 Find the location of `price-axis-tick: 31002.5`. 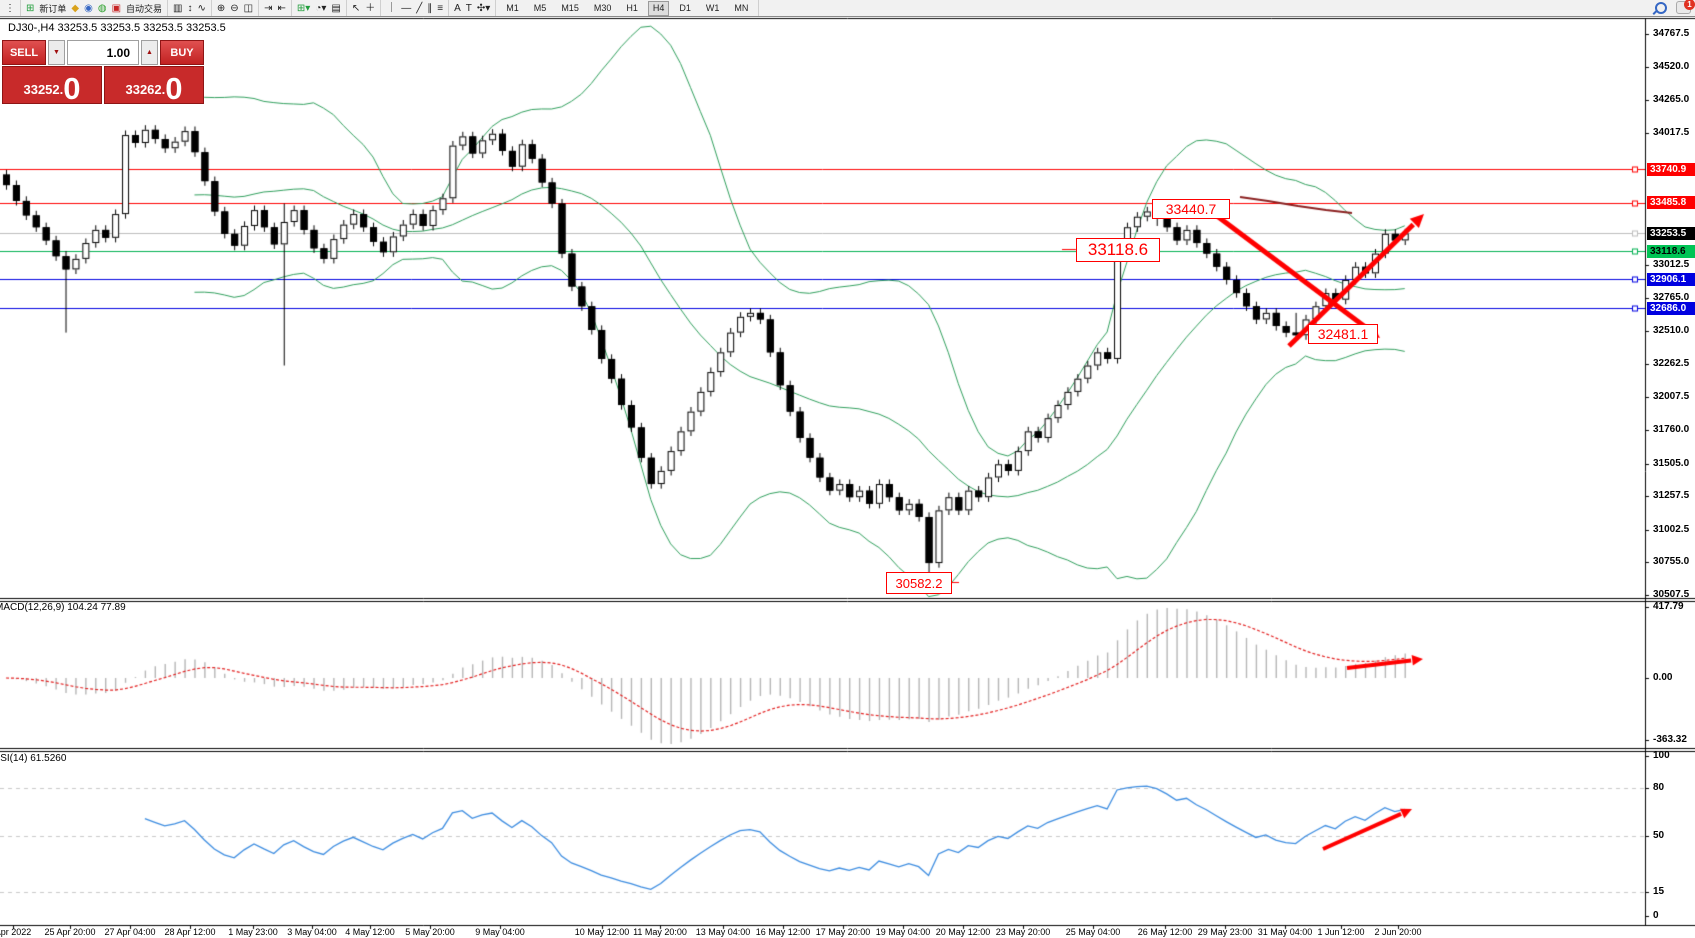

price-axis-tick: 31002.5 is located at coordinates (1671, 529).